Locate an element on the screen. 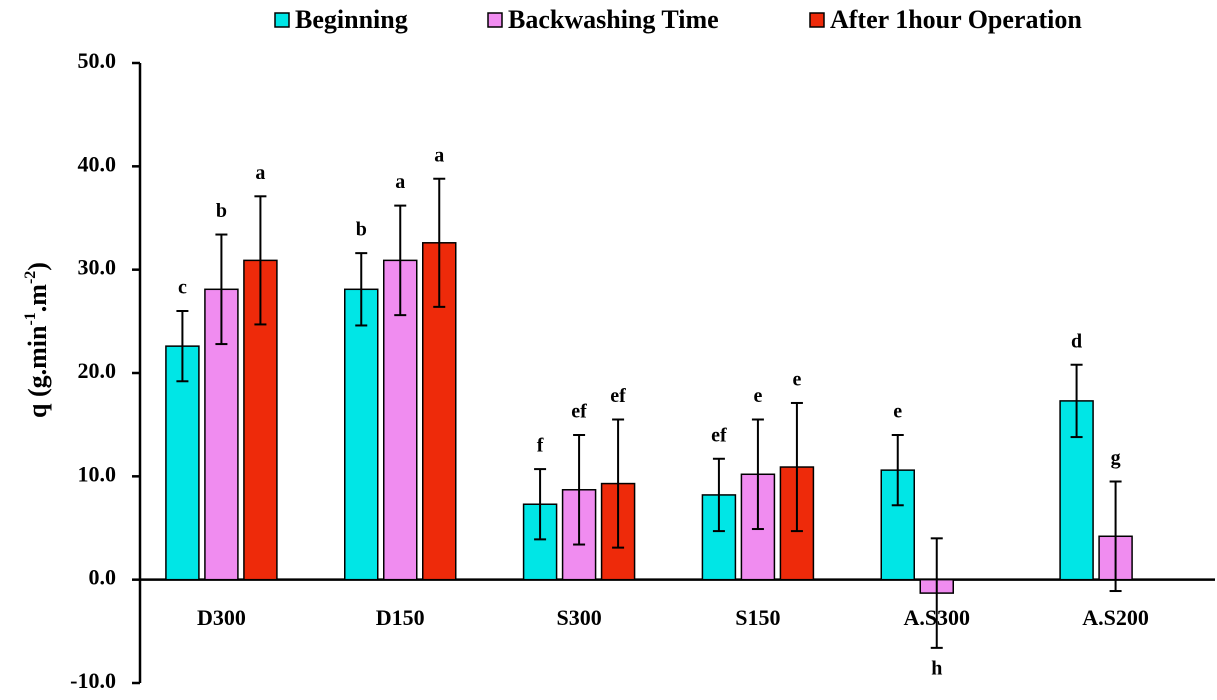 The image size is (1217, 700). legend-label: Beginning is located at coordinates (351, 19).